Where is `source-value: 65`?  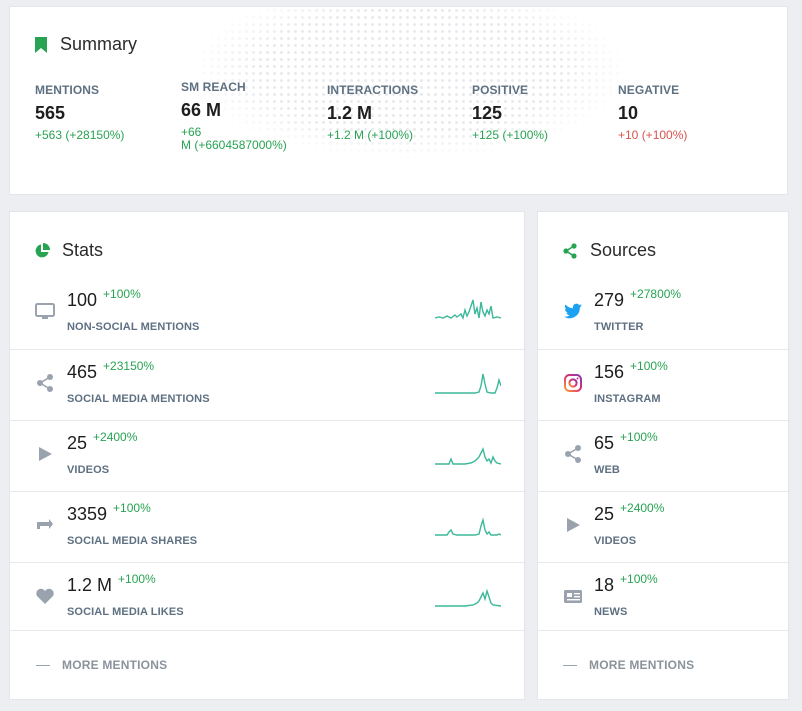
source-value: 65 is located at coordinates (604, 443).